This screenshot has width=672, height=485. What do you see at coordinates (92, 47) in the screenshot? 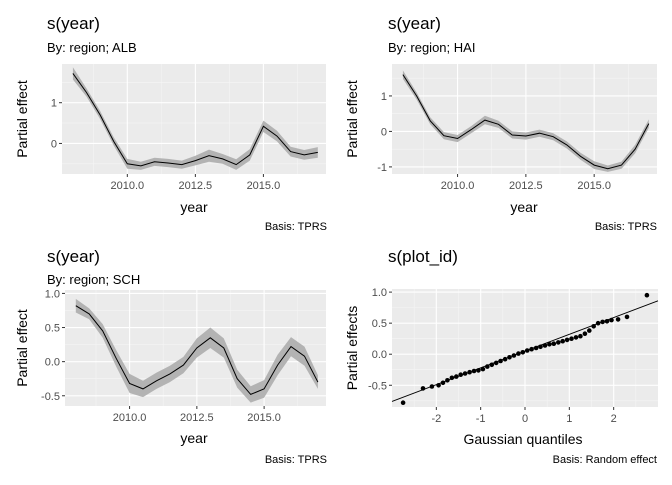
I see `panel-subtitle: By: region; ALB` at bounding box center [92, 47].